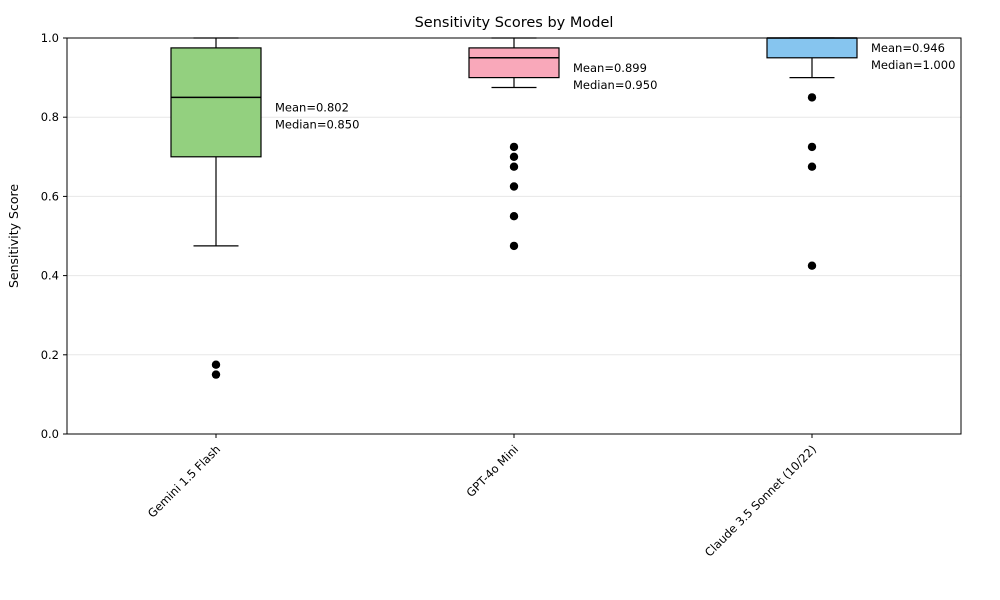 The image size is (1000, 600). What do you see at coordinates (50, 434) in the screenshot?
I see `y-tick-label-0: 0.0` at bounding box center [50, 434].